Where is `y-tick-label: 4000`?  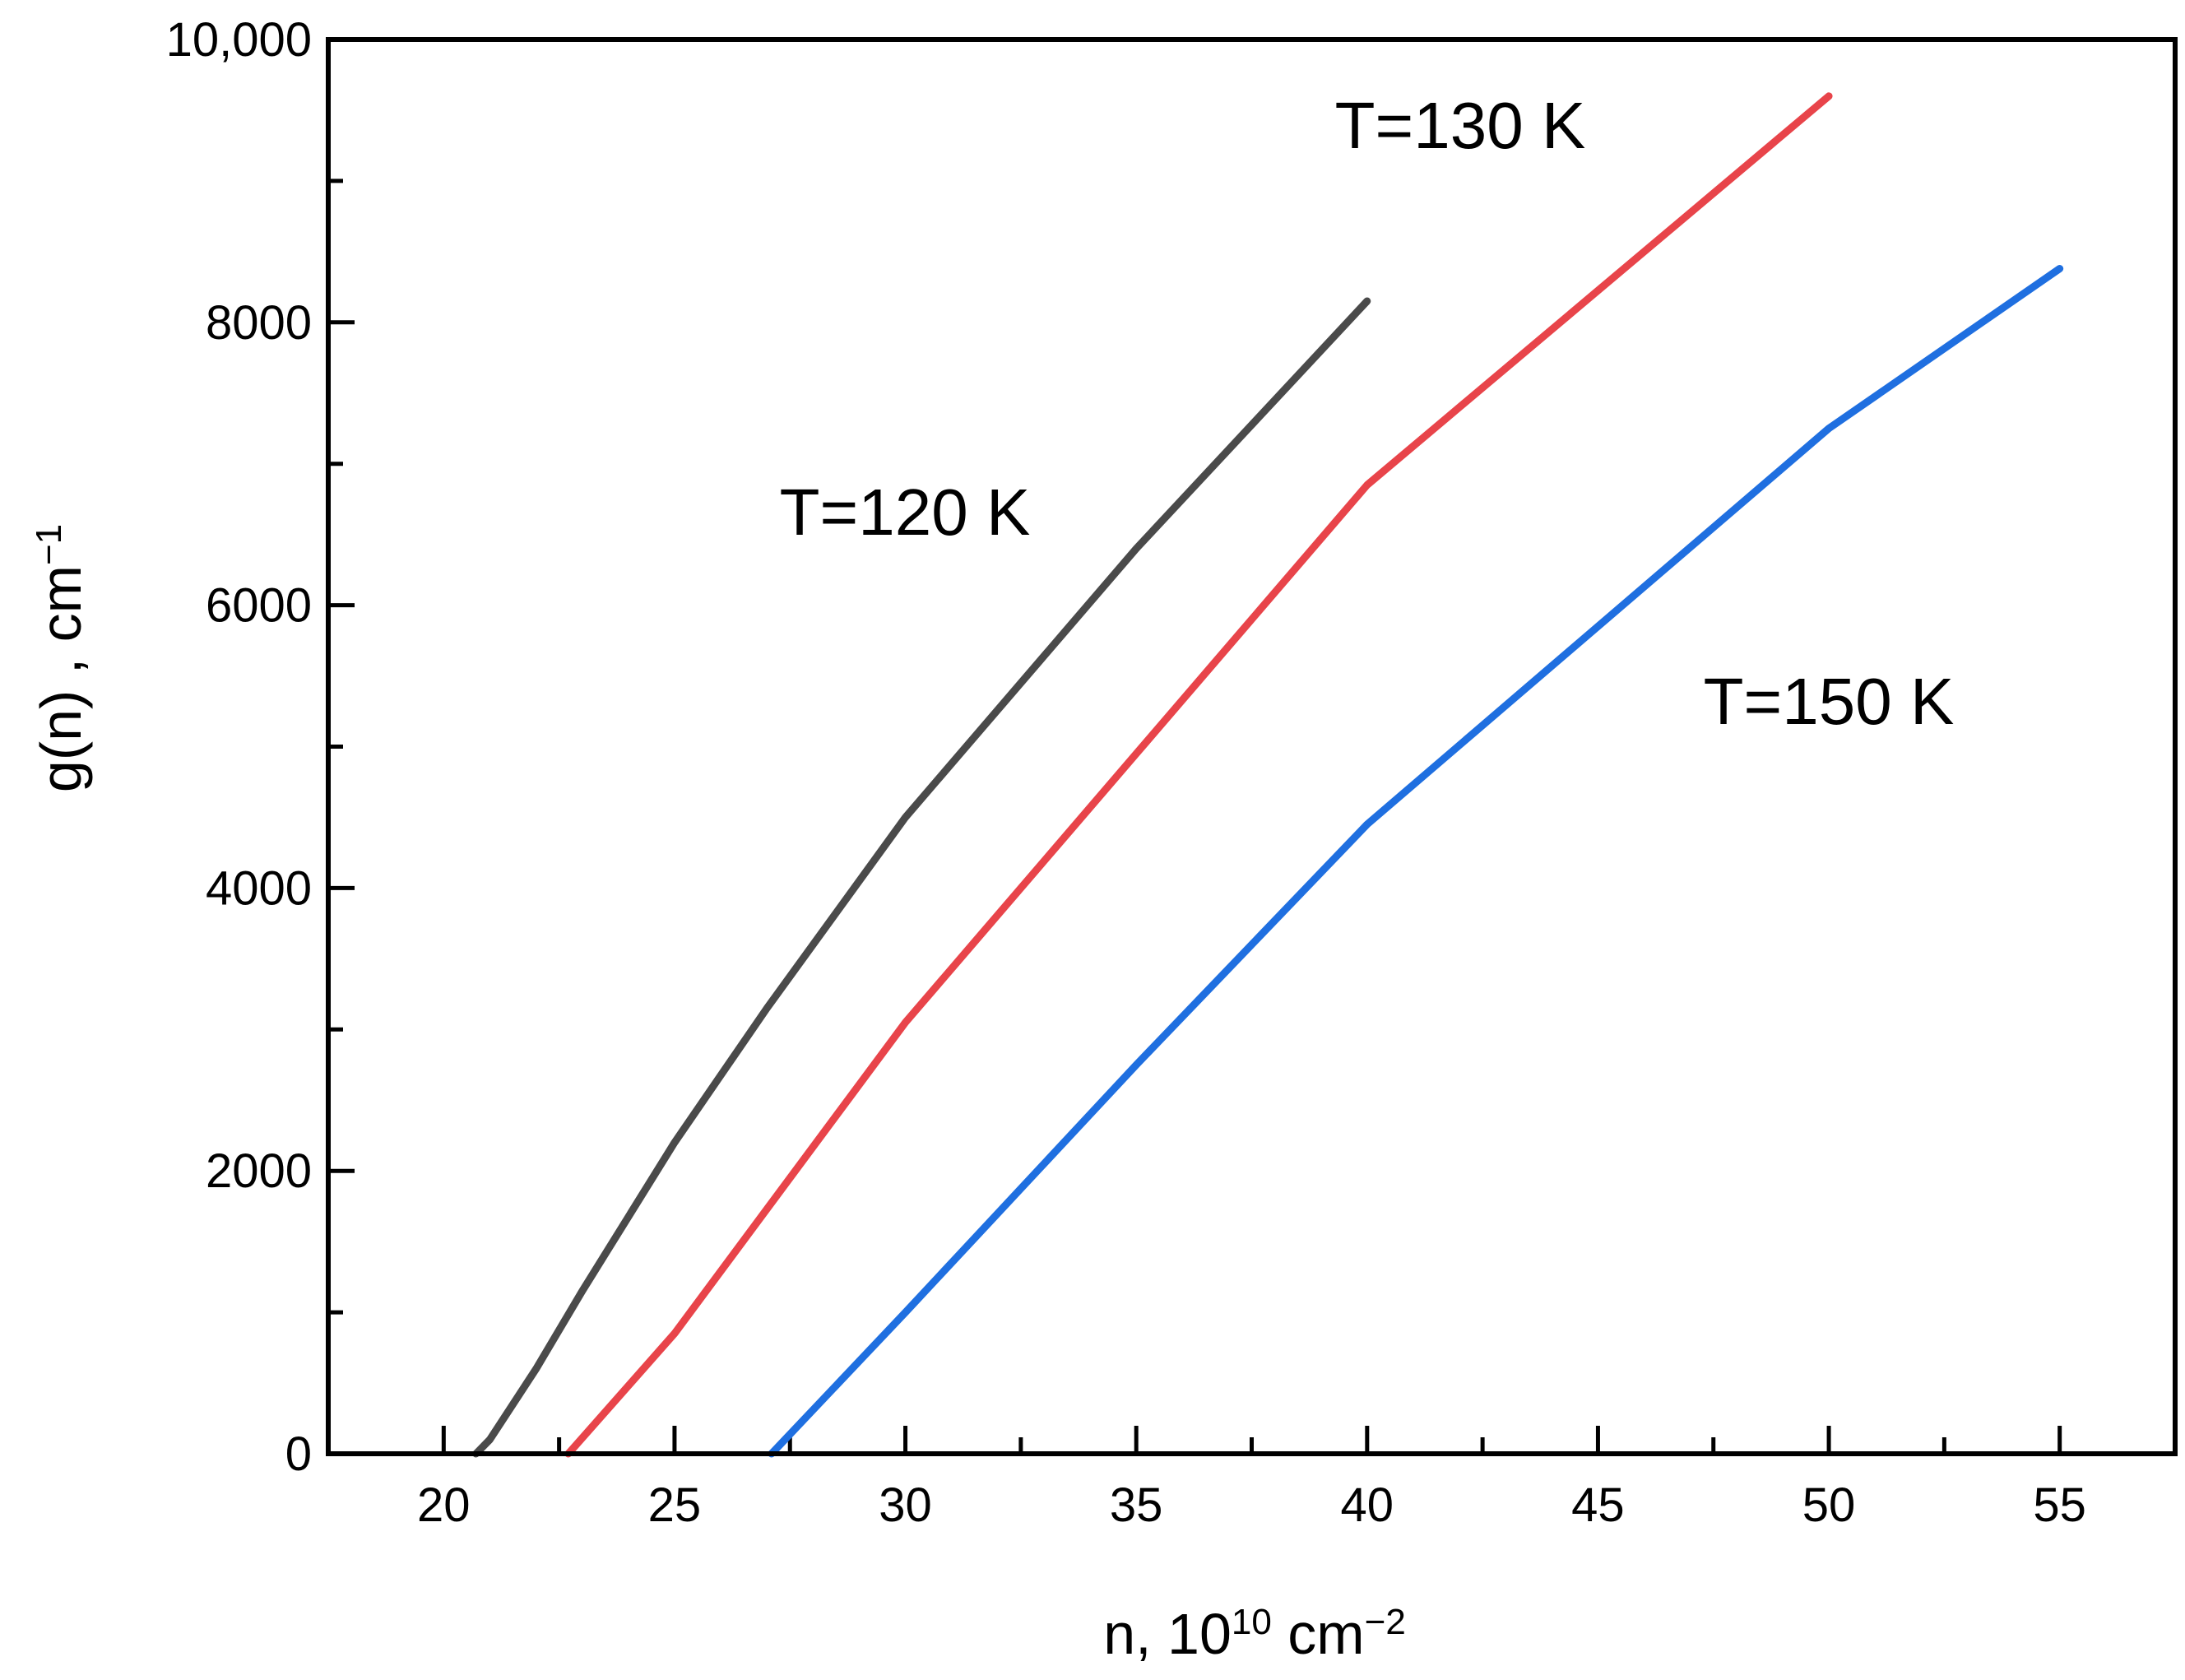 y-tick-label: 4000 is located at coordinates (259, 888).